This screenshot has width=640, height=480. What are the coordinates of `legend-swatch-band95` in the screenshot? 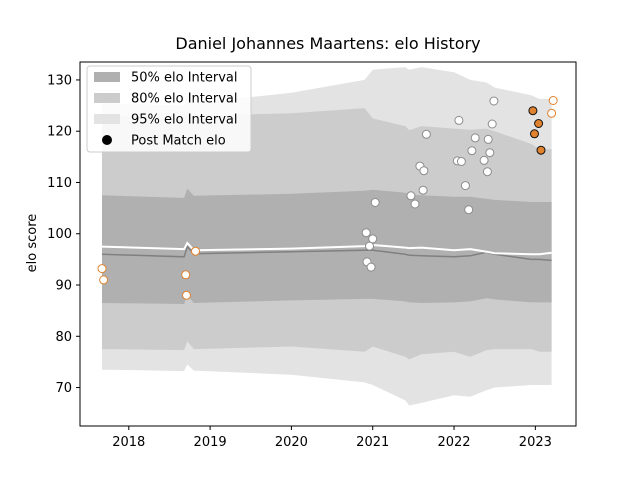 It's located at (107, 119).